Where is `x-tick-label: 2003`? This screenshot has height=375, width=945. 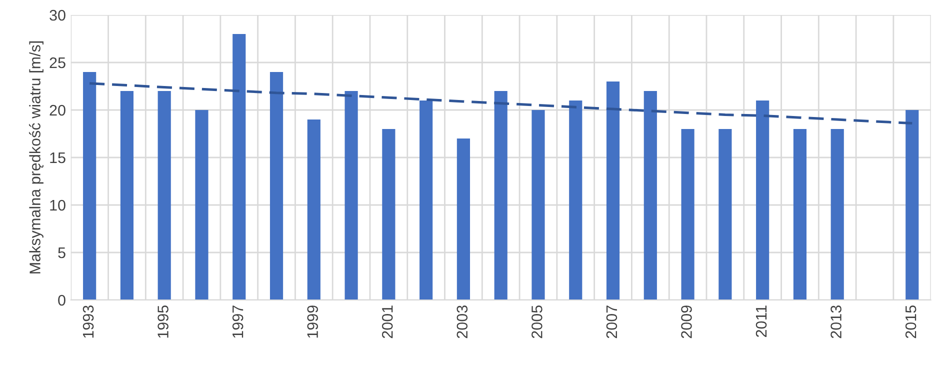 x-tick-label: 2003 is located at coordinates (462, 322).